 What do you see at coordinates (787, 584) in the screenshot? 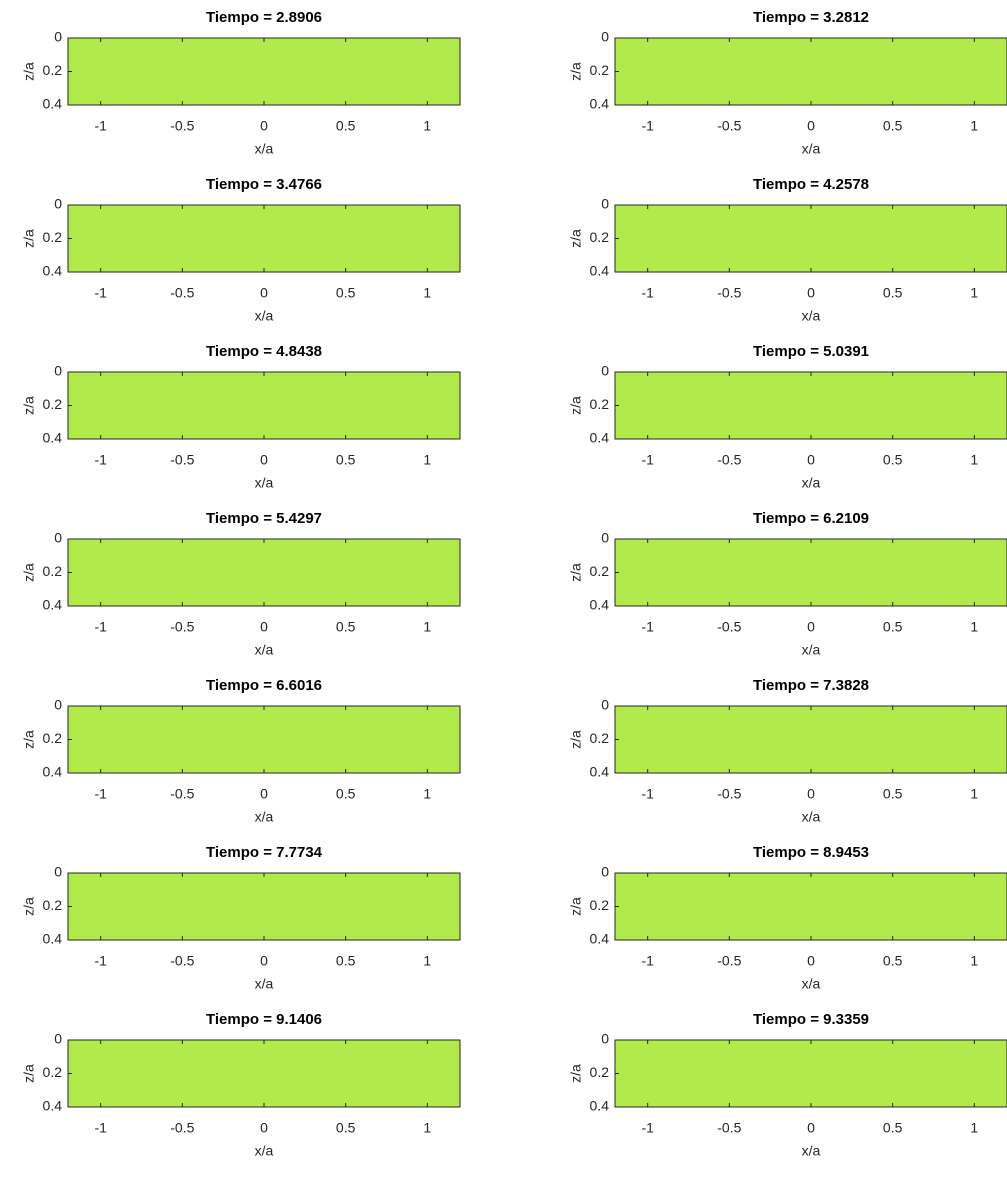
I see `subplot: Tiempo = 6.2109 -1 -0.5 0 0.5 1 0 0.2 0.4 x/a z/a` at bounding box center [787, 584].